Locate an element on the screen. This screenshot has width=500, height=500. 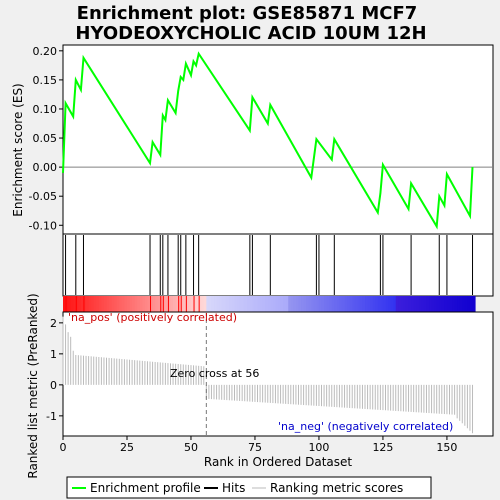
rank-y-tick-label: 2 is located at coordinates (53, 323).